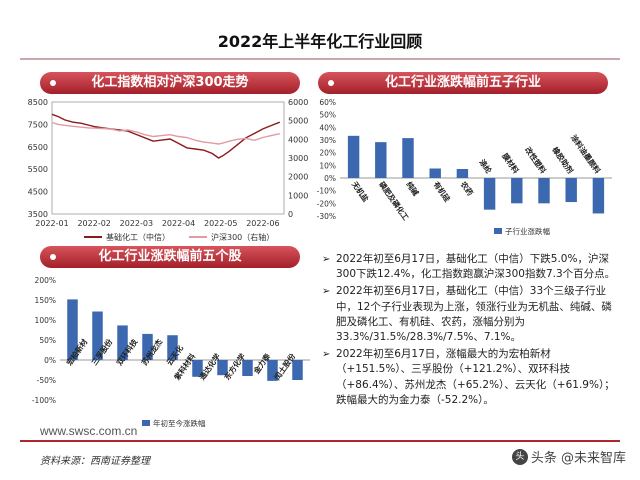 This screenshot has height=480, width=640. I want to click on plot-frame, so click(168, 158).